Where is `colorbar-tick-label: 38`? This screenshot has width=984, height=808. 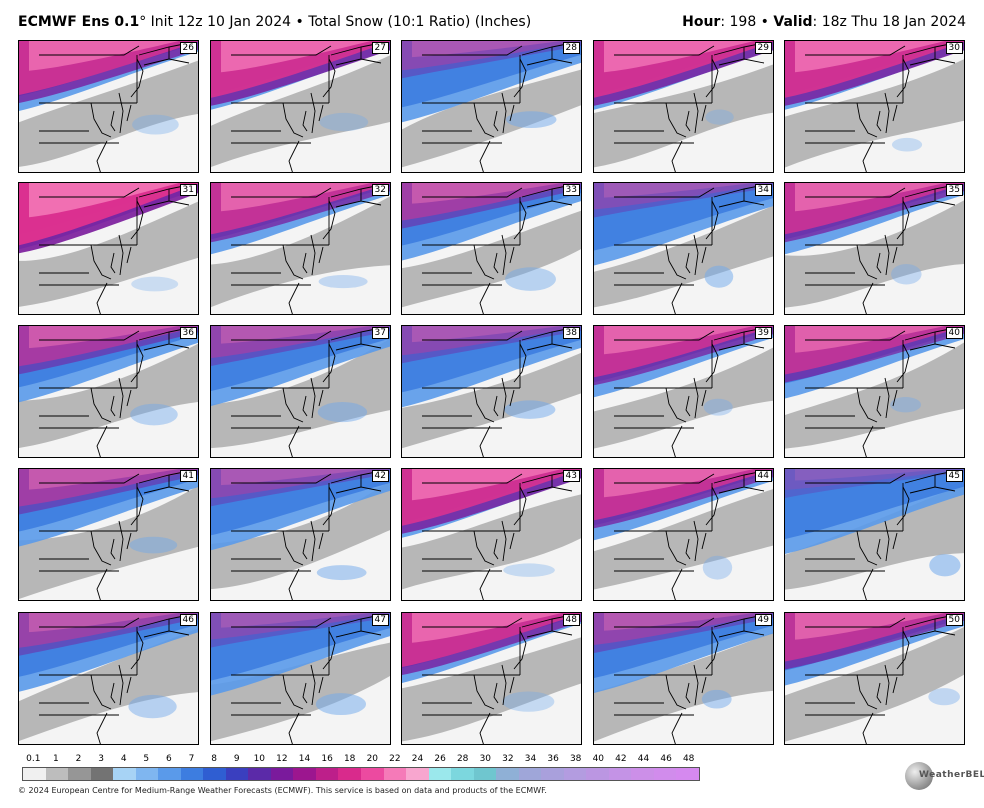 colorbar-tick-label: 38 is located at coordinates (575, 759).